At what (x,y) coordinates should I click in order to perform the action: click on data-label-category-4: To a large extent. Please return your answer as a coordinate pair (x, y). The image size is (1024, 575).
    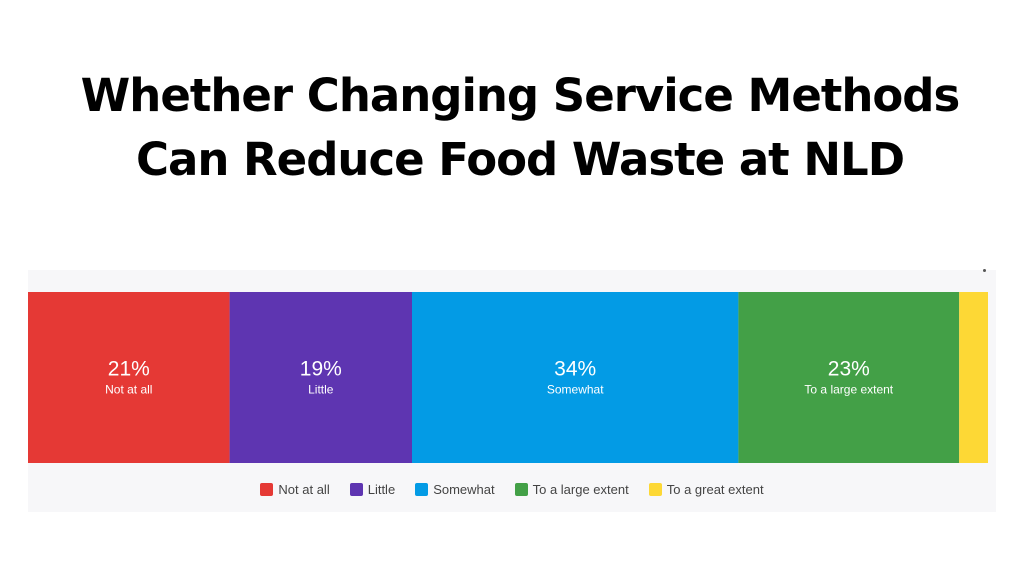
    Looking at the image, I should click on (848, 390).